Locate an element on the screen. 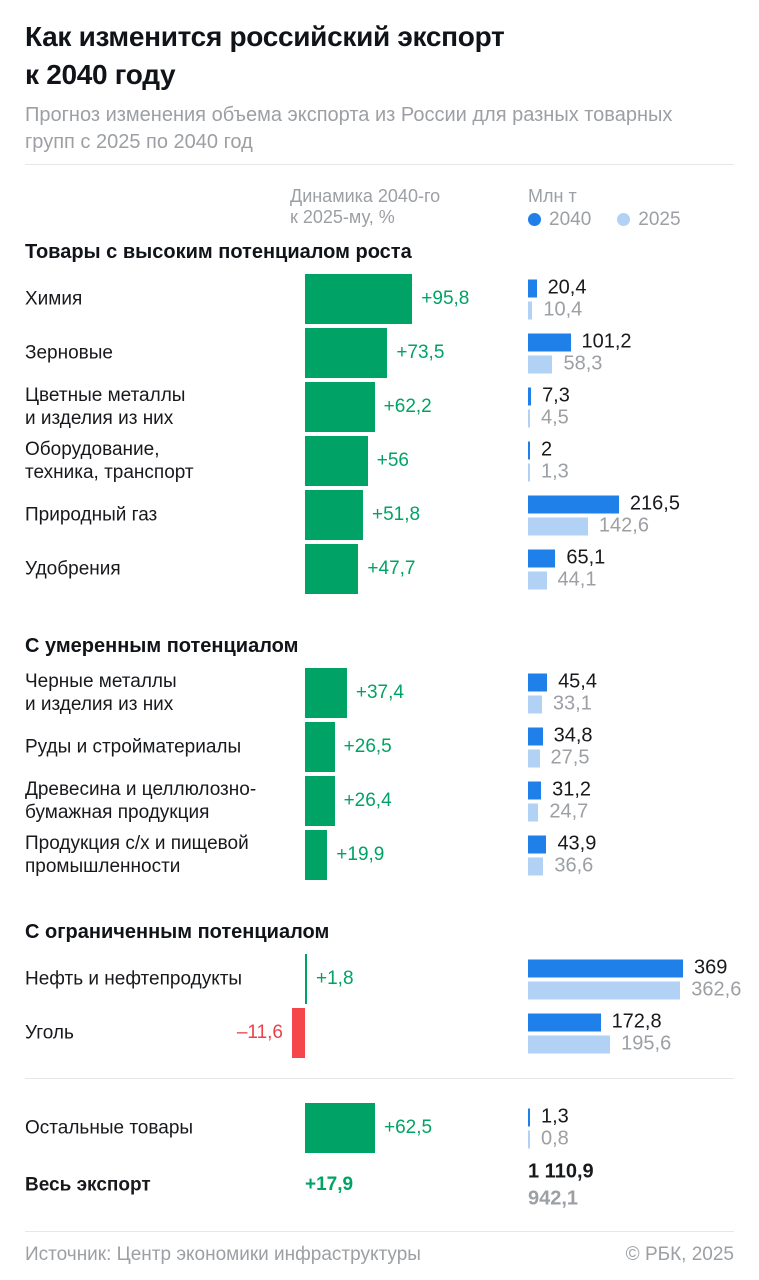 This screenshot has height=1280, width=759. legend-label-2040: 2040 is located at coordinates (570, 219).